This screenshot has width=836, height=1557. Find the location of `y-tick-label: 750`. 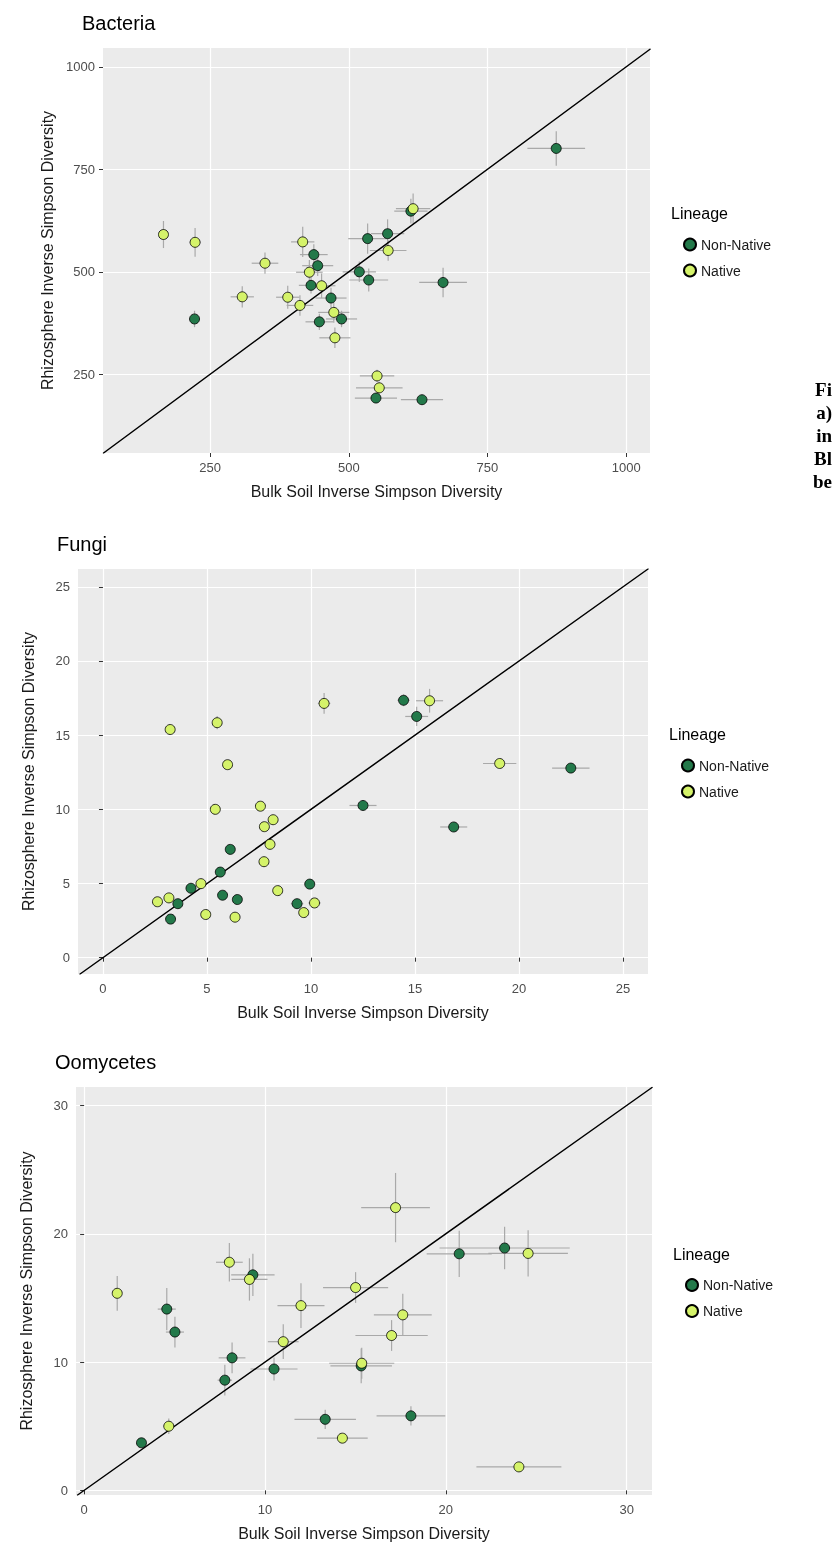

y-tick-label: 750 is located at coordinates (84, 169).